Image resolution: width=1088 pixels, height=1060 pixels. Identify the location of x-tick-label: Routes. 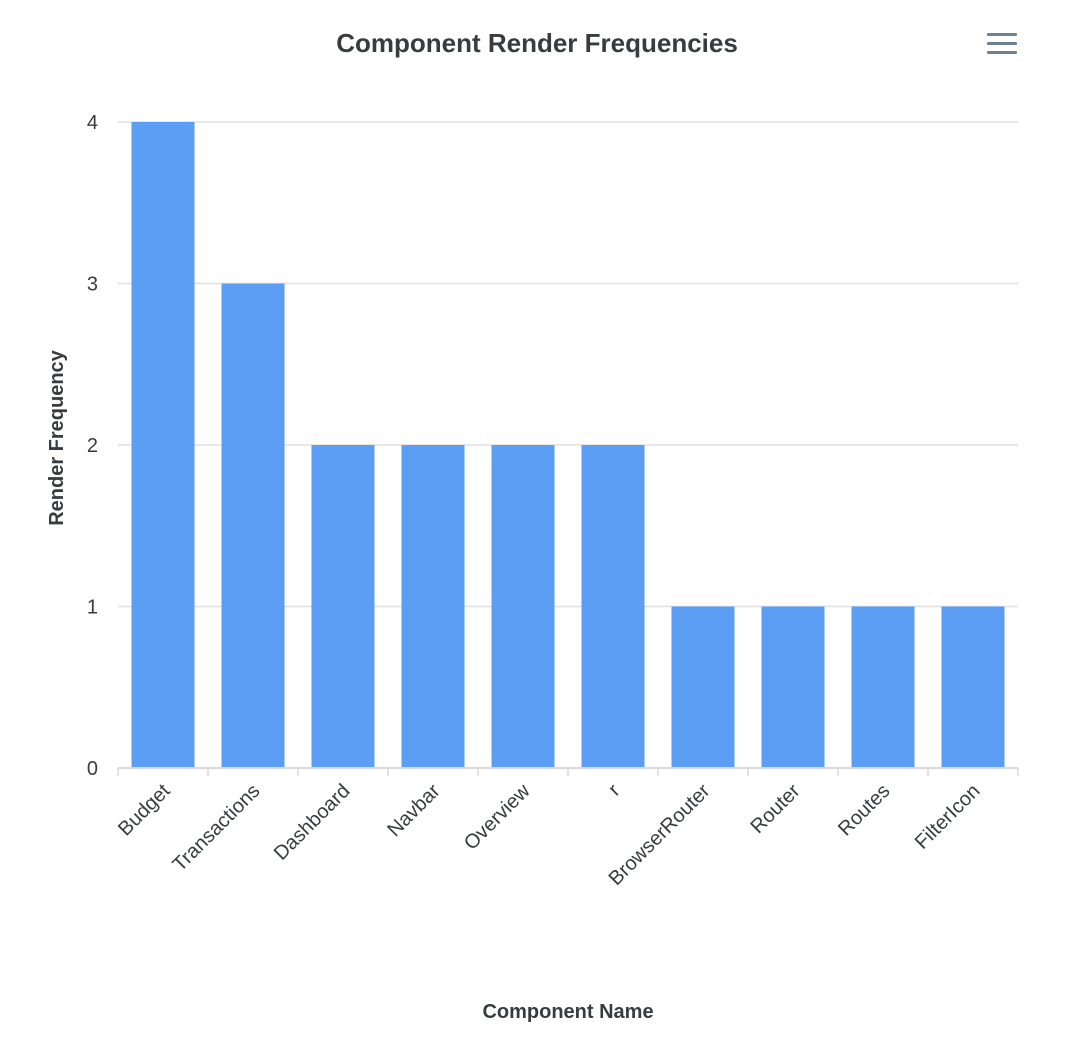
(864, 810).